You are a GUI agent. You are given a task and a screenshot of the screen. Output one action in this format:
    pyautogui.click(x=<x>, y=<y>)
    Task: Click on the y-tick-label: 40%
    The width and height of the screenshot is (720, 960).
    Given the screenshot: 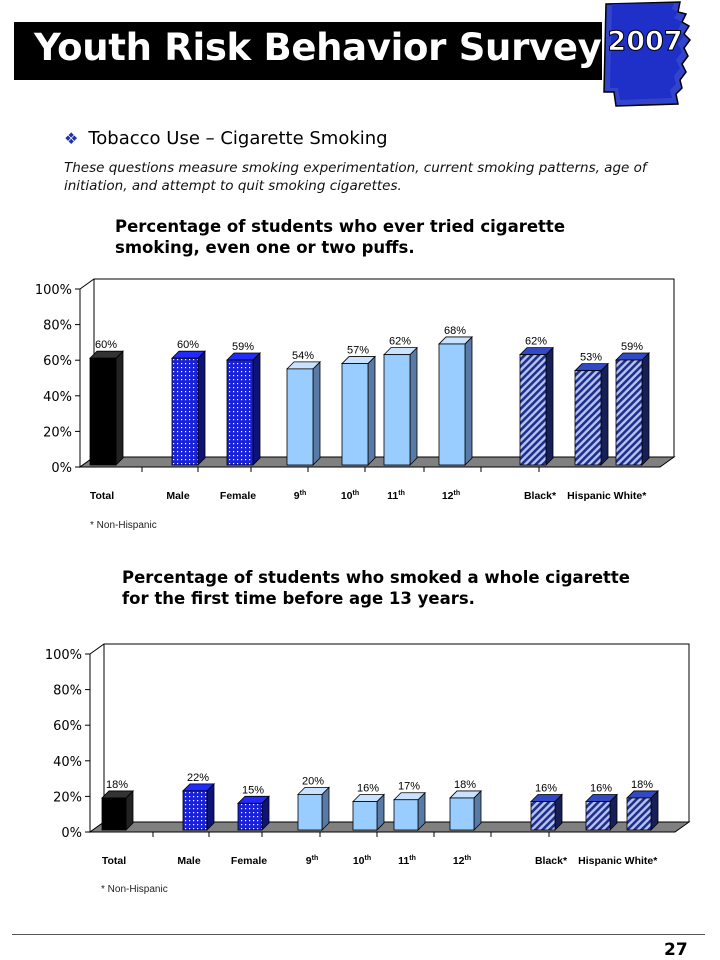 What is the action you would take?
    pyautogui.click(x=57, y=397)
    